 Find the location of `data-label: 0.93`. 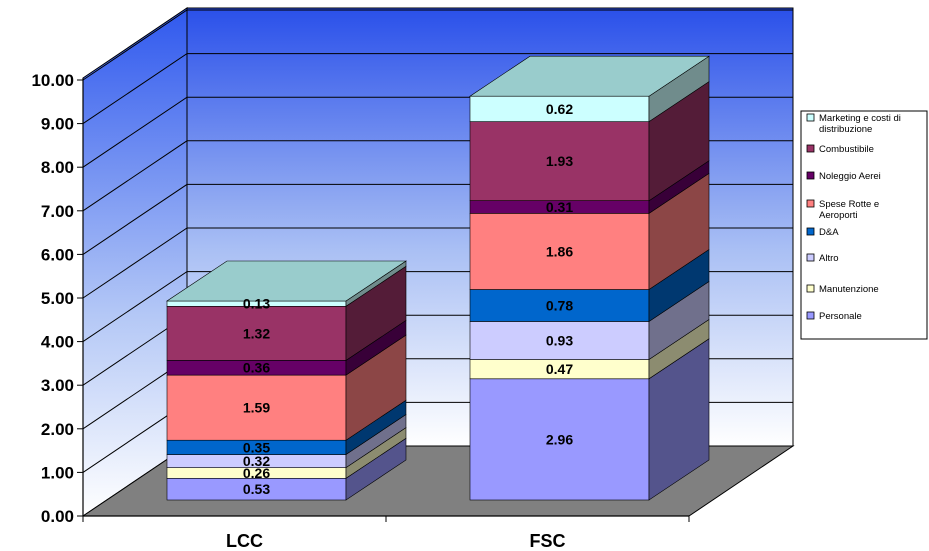

data-label: 0.93 is located at coordinates (559, 340).